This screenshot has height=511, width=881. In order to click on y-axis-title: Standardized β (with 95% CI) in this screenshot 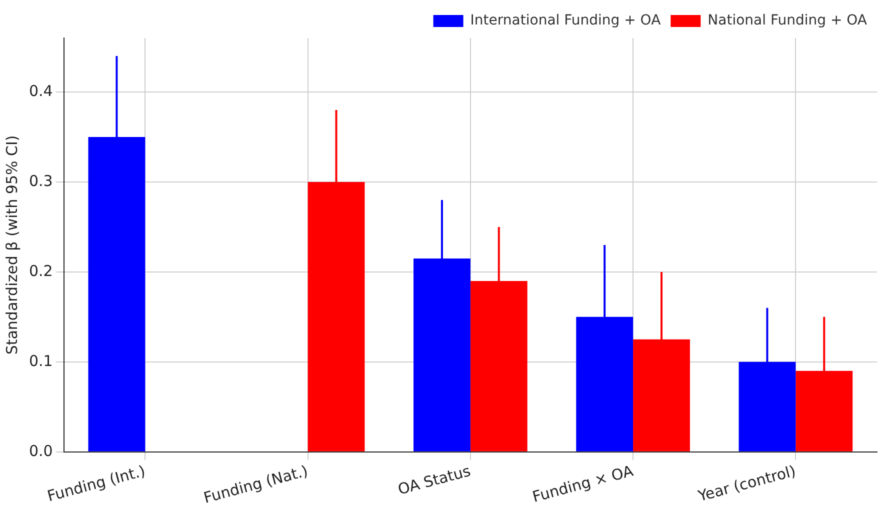, I will do `click(11, 245)`.